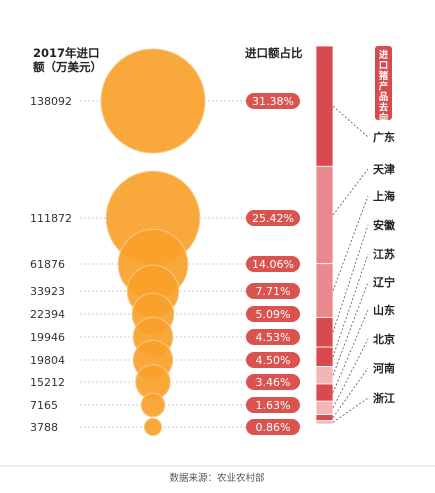  What do you see at coordinates (324, 215) in the screenshot?
I see `bar-segment-天津` at bounding box center [324, 215].